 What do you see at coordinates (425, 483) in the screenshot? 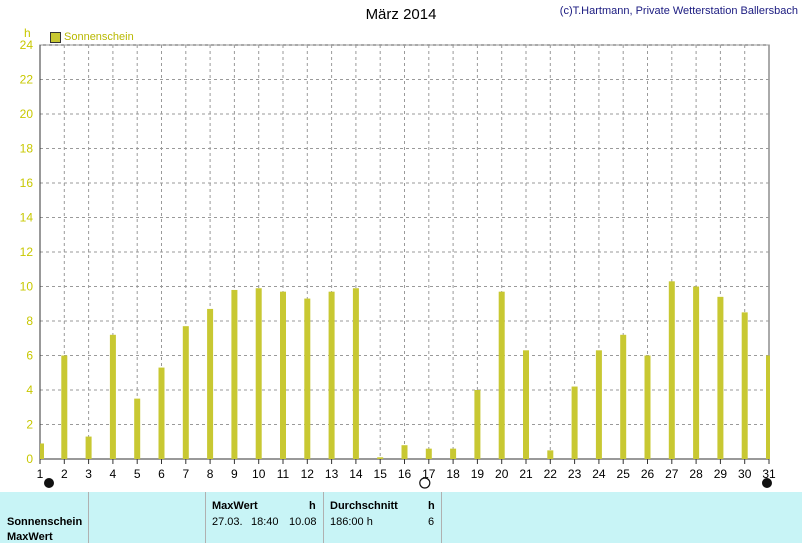
I see `new-moon-icon` at bounding box center [425, 483].